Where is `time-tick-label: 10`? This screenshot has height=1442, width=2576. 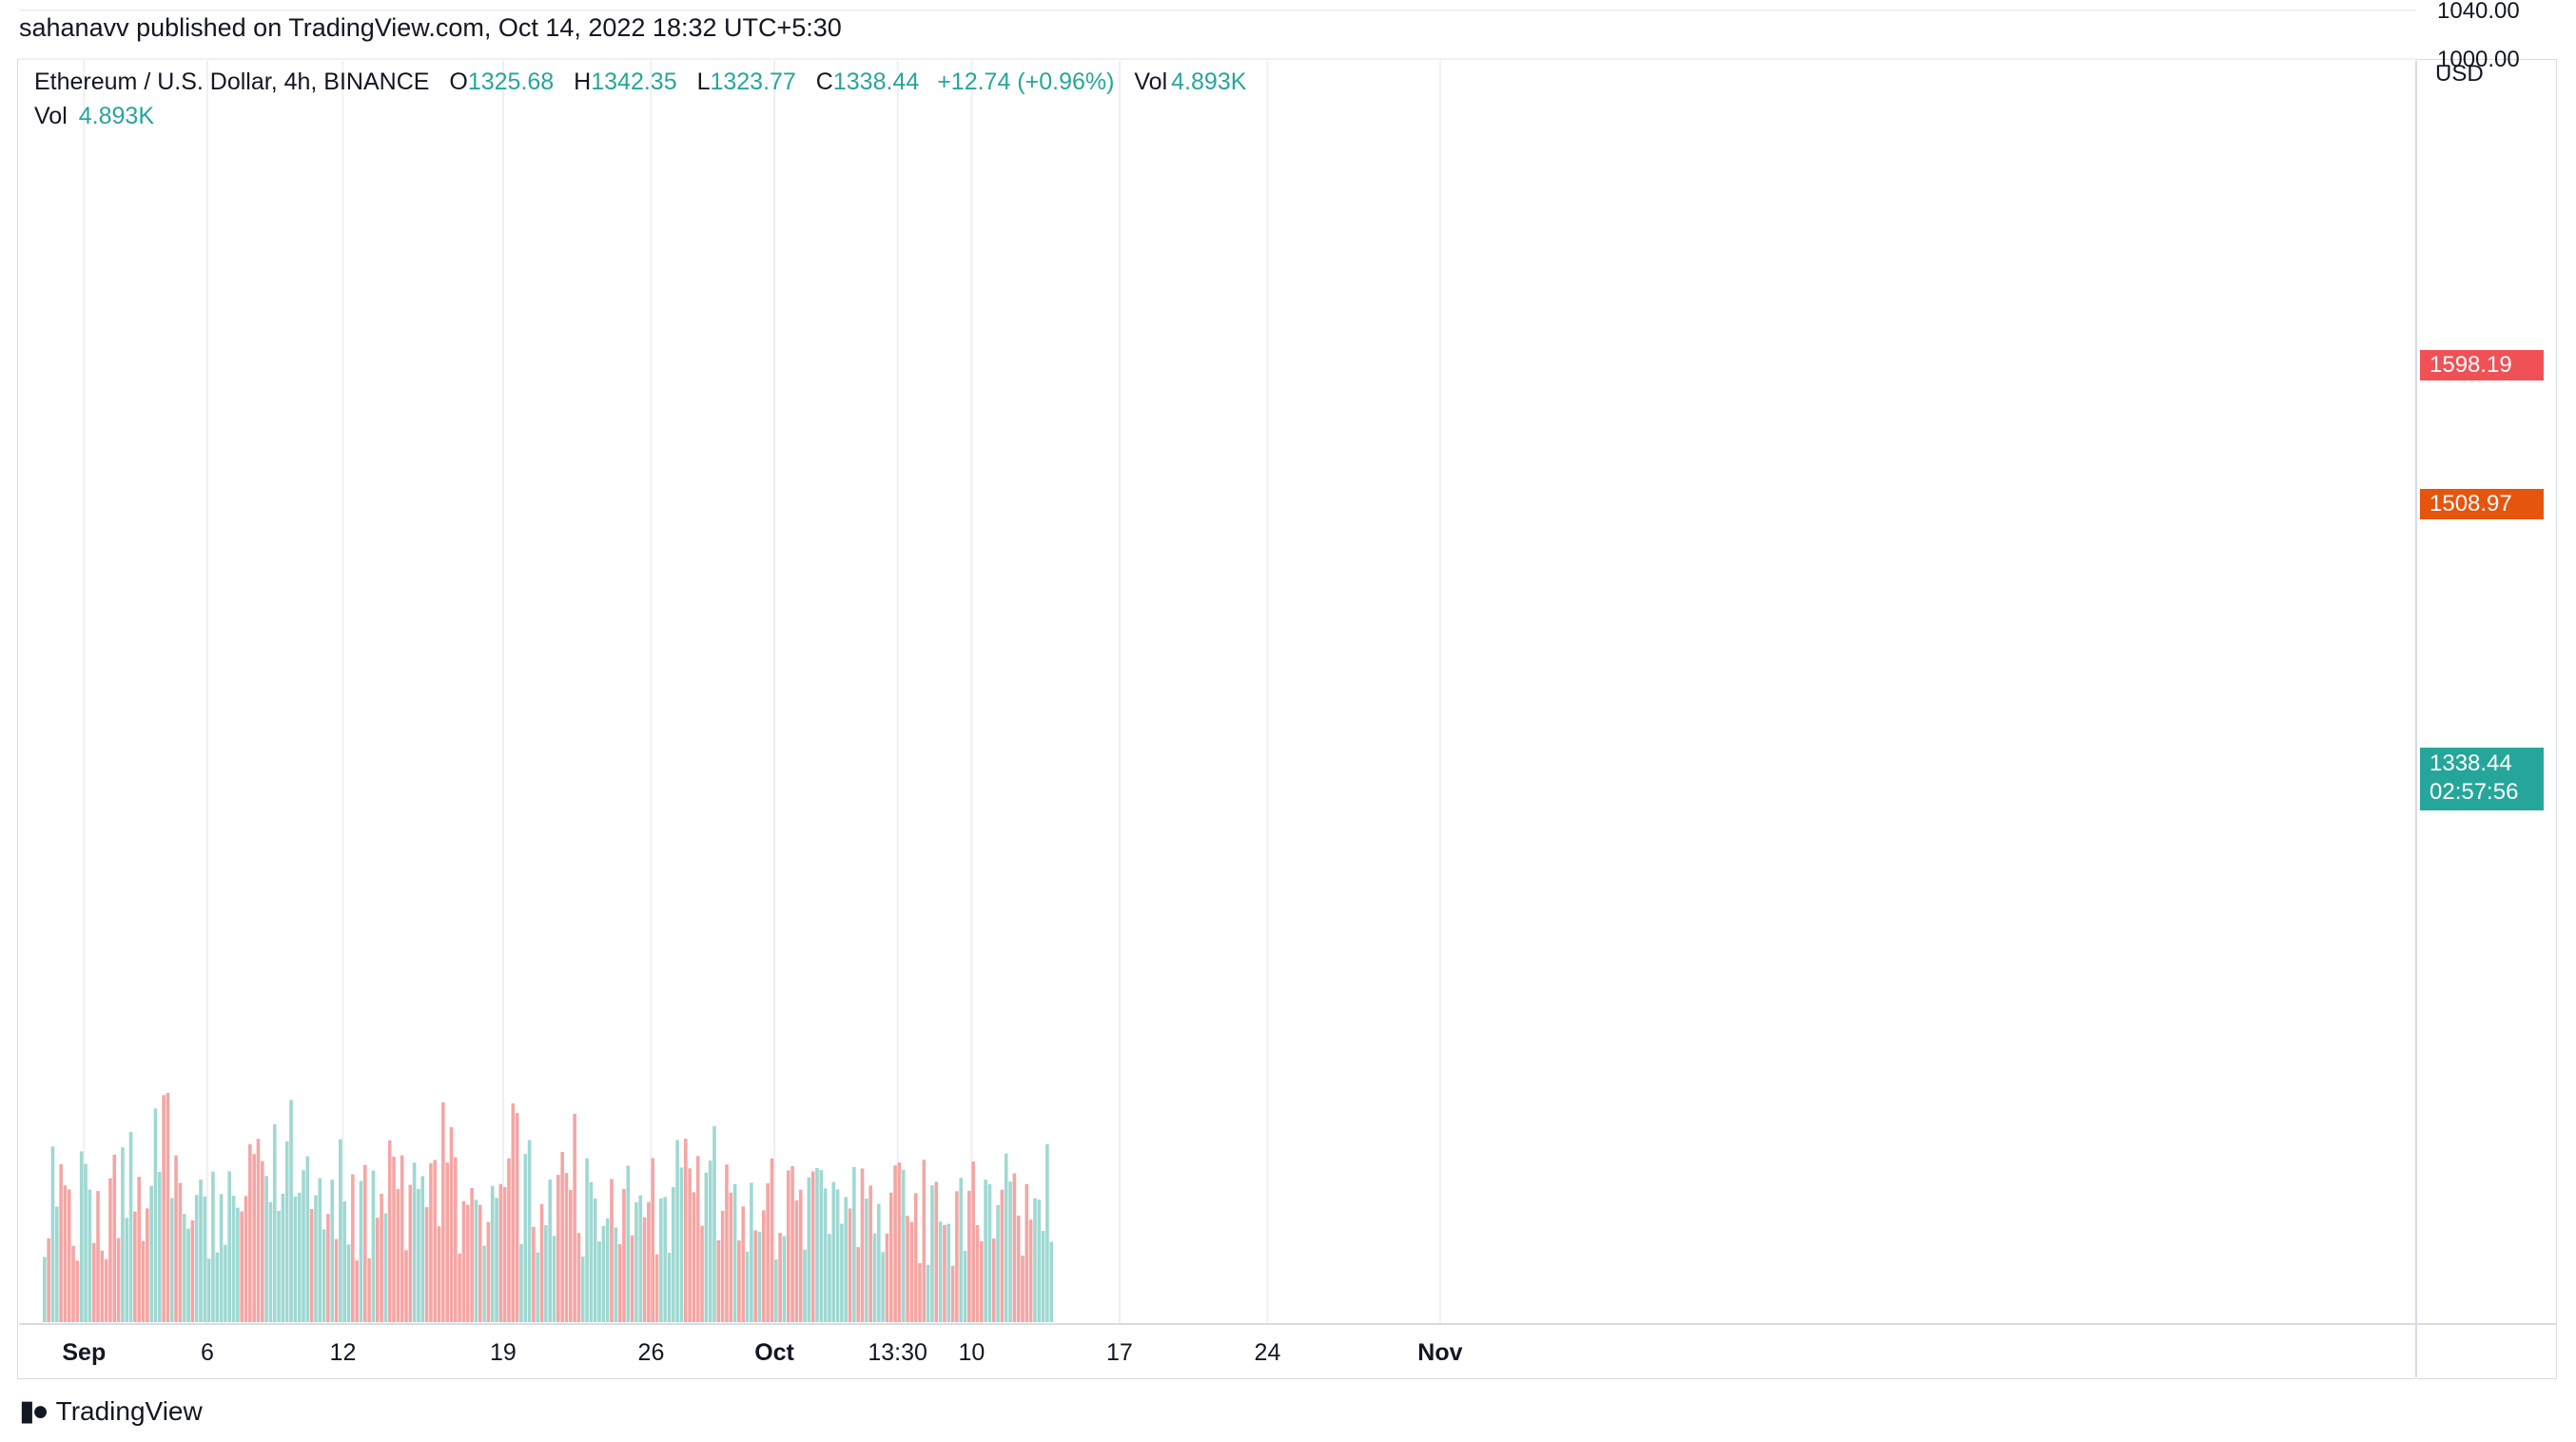
time-tick-label: 10 is located at coordinates (973, 1352).